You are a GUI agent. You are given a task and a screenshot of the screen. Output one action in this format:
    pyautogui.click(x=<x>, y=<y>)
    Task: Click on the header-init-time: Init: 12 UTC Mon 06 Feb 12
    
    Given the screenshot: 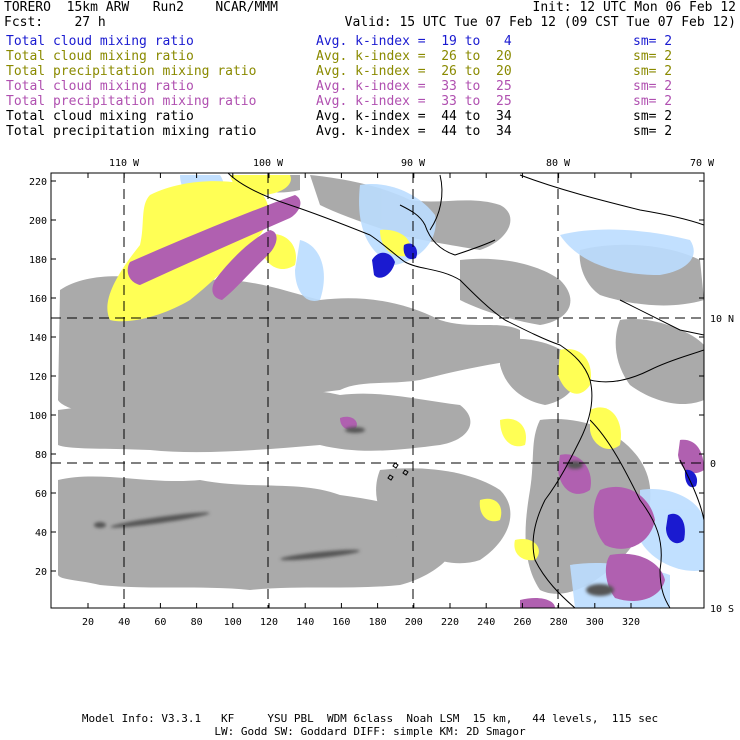 What is the action you would take?
    pyautogui.click(x=634, y=7)
    